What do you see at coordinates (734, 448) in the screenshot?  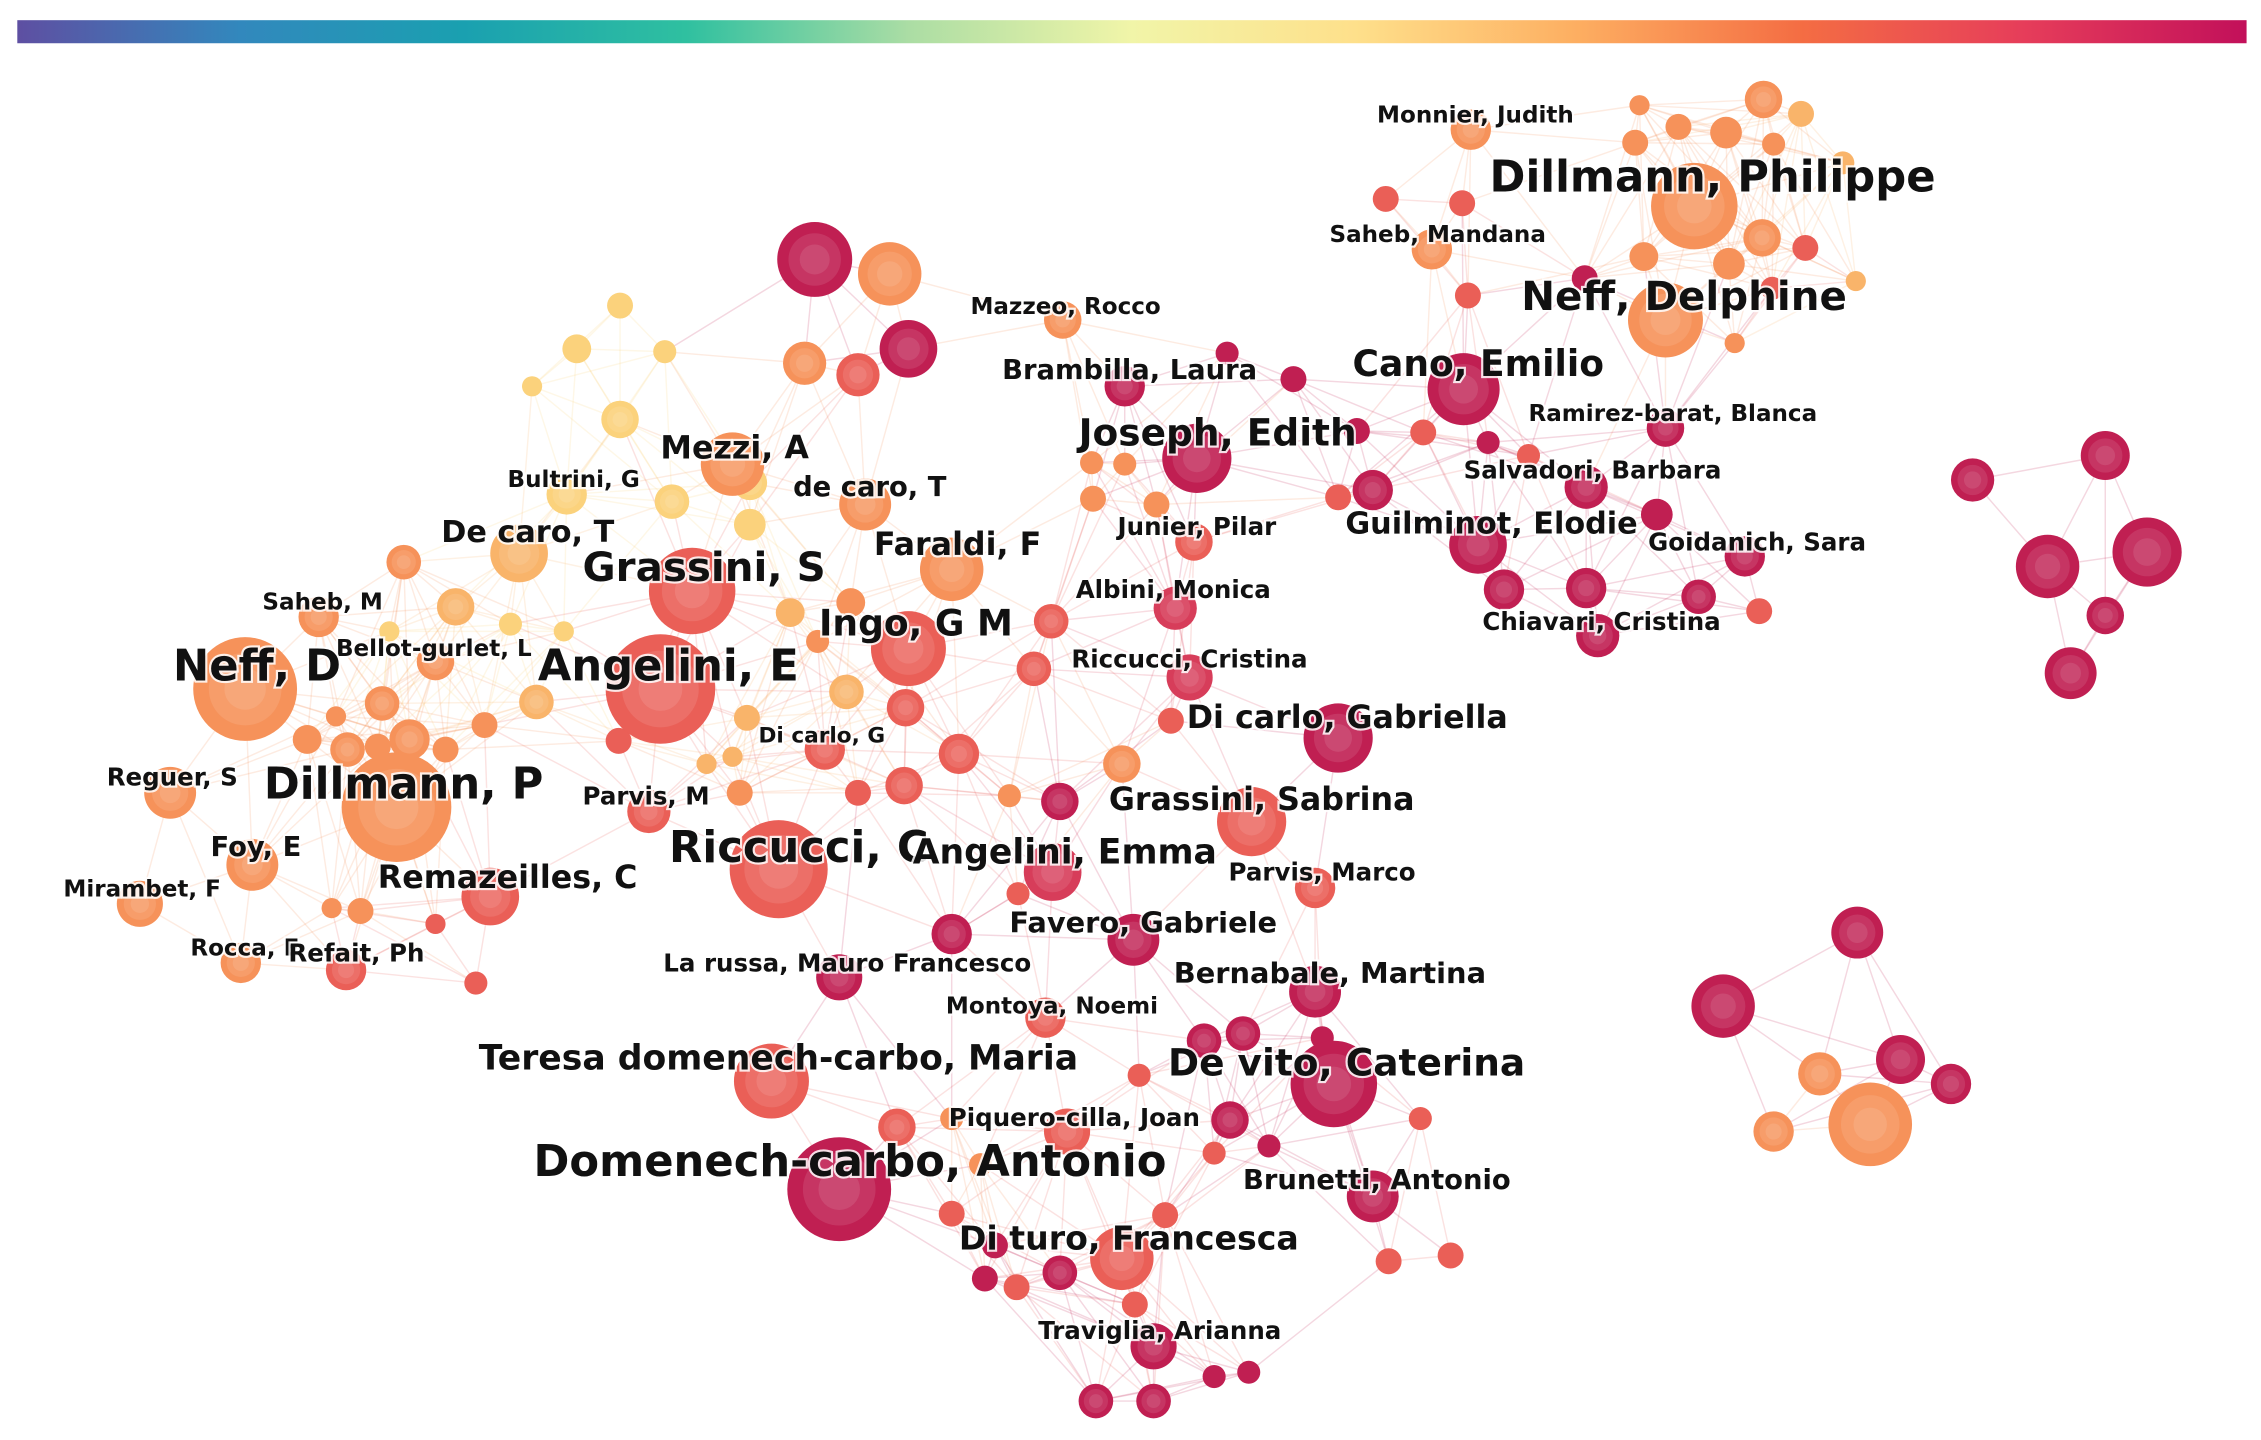 I see `author-label: Mezzi, A` at bounding box center [734, 448].